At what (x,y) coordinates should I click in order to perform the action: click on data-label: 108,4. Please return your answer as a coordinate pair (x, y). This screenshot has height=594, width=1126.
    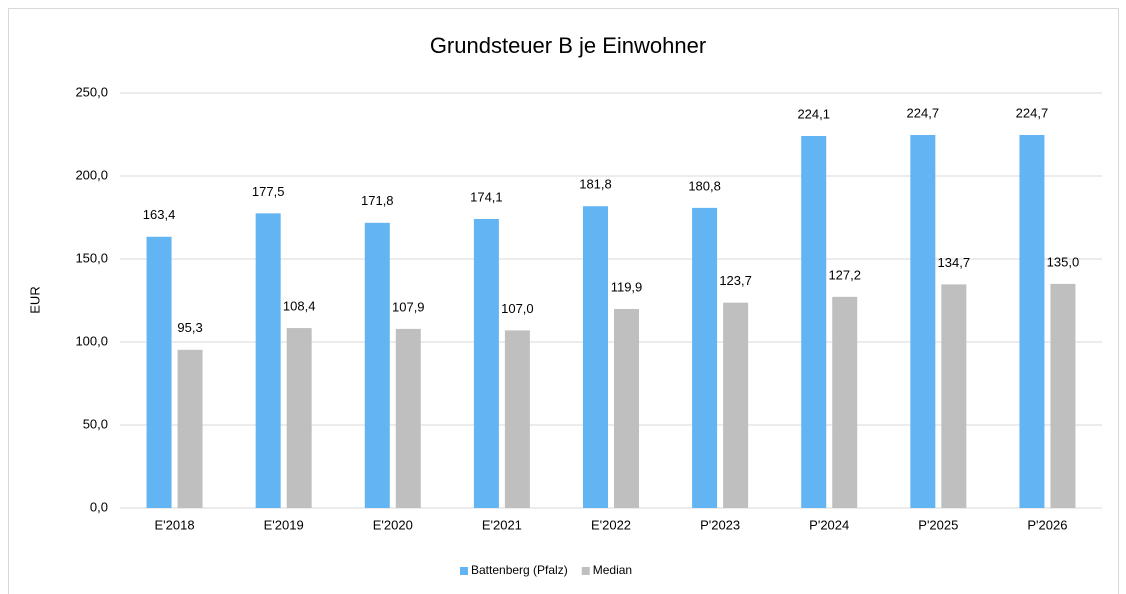
    Looking at the image, I should click on (299, 305).